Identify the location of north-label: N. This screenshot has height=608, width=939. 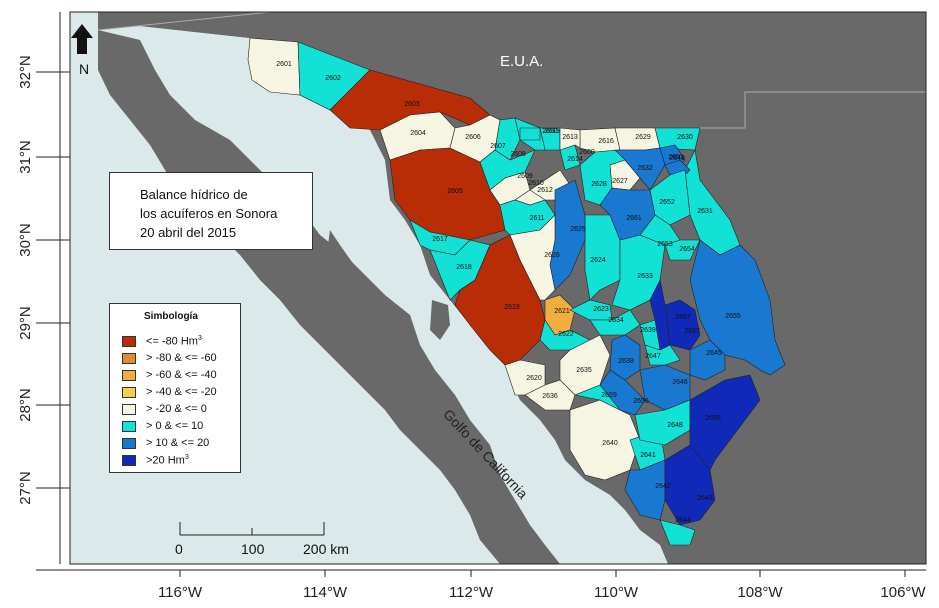
(84, 69).